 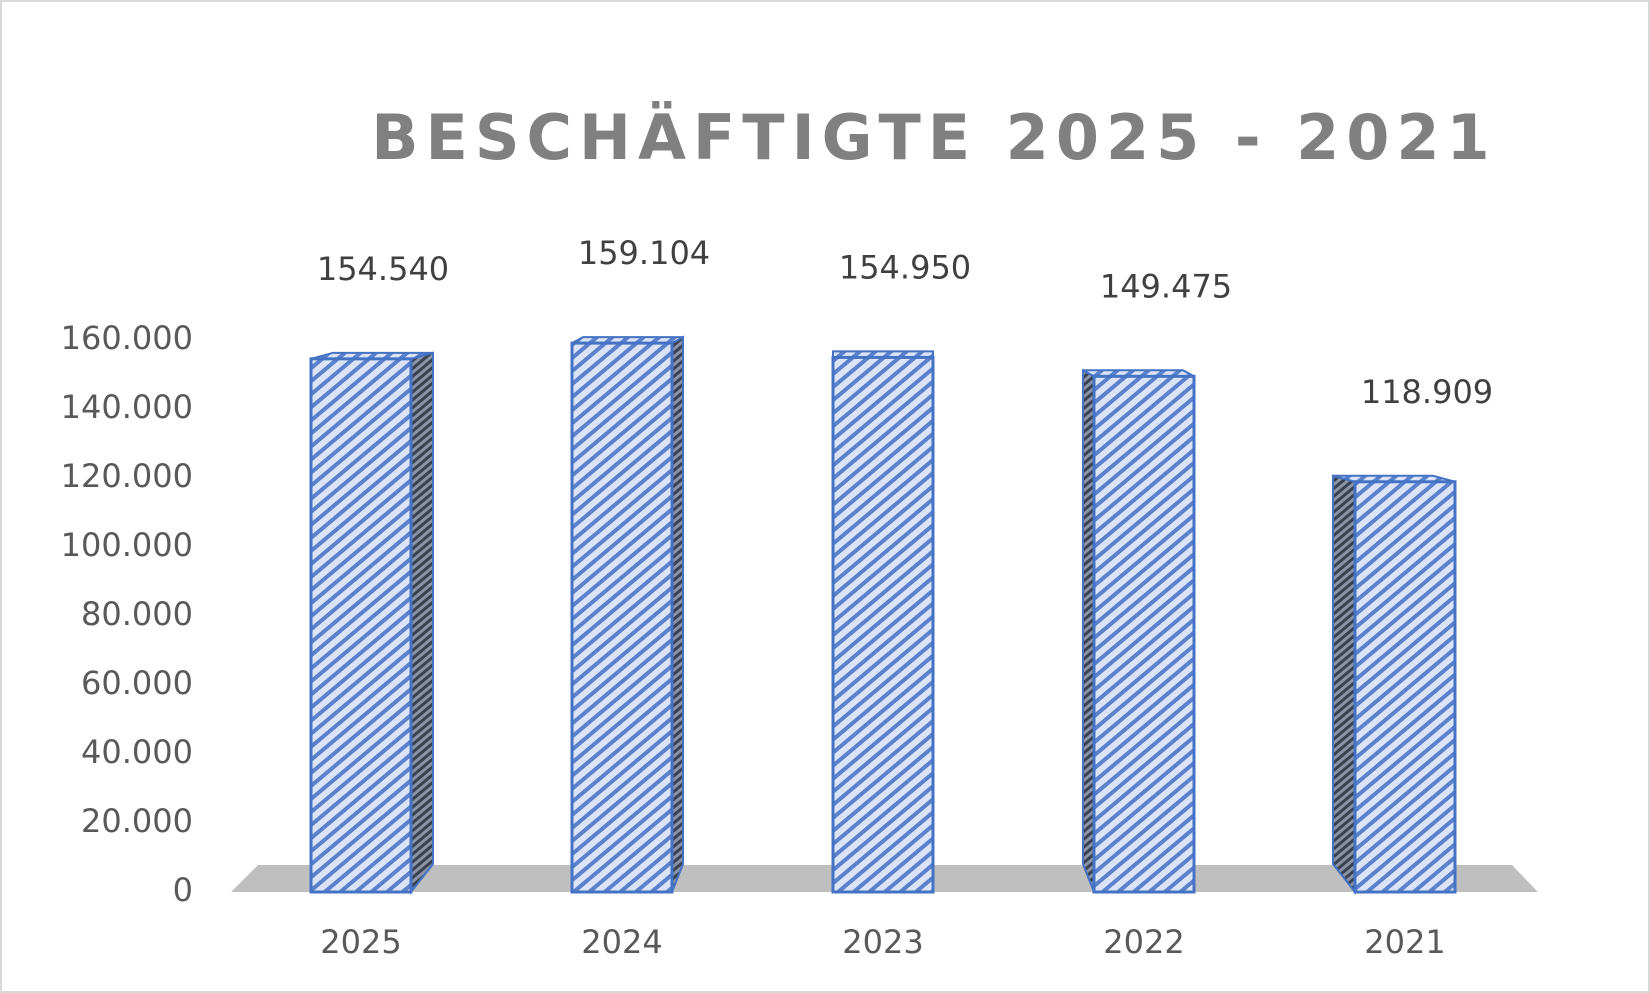 What do you see at coordinates (905, 267) in the screenshot?
I see `value-label: 154.950` at bounding box center [905, 267].